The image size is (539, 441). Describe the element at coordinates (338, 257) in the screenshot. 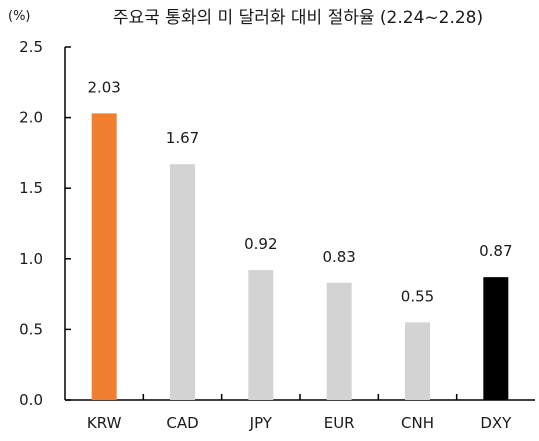

I see `value-label-eur: 0.83` at that location.